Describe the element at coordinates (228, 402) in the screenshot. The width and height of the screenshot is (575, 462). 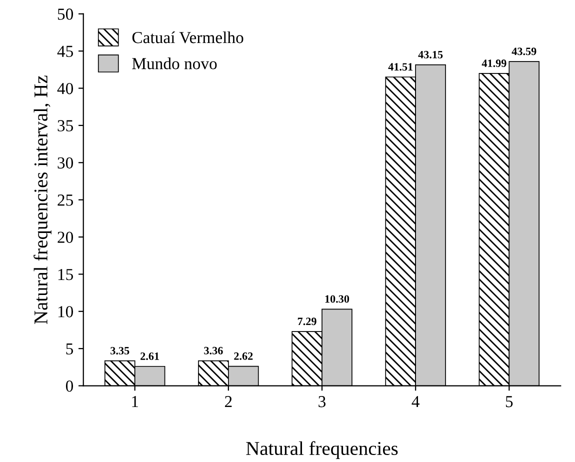
I see `x-tick-label: 2` at that location.